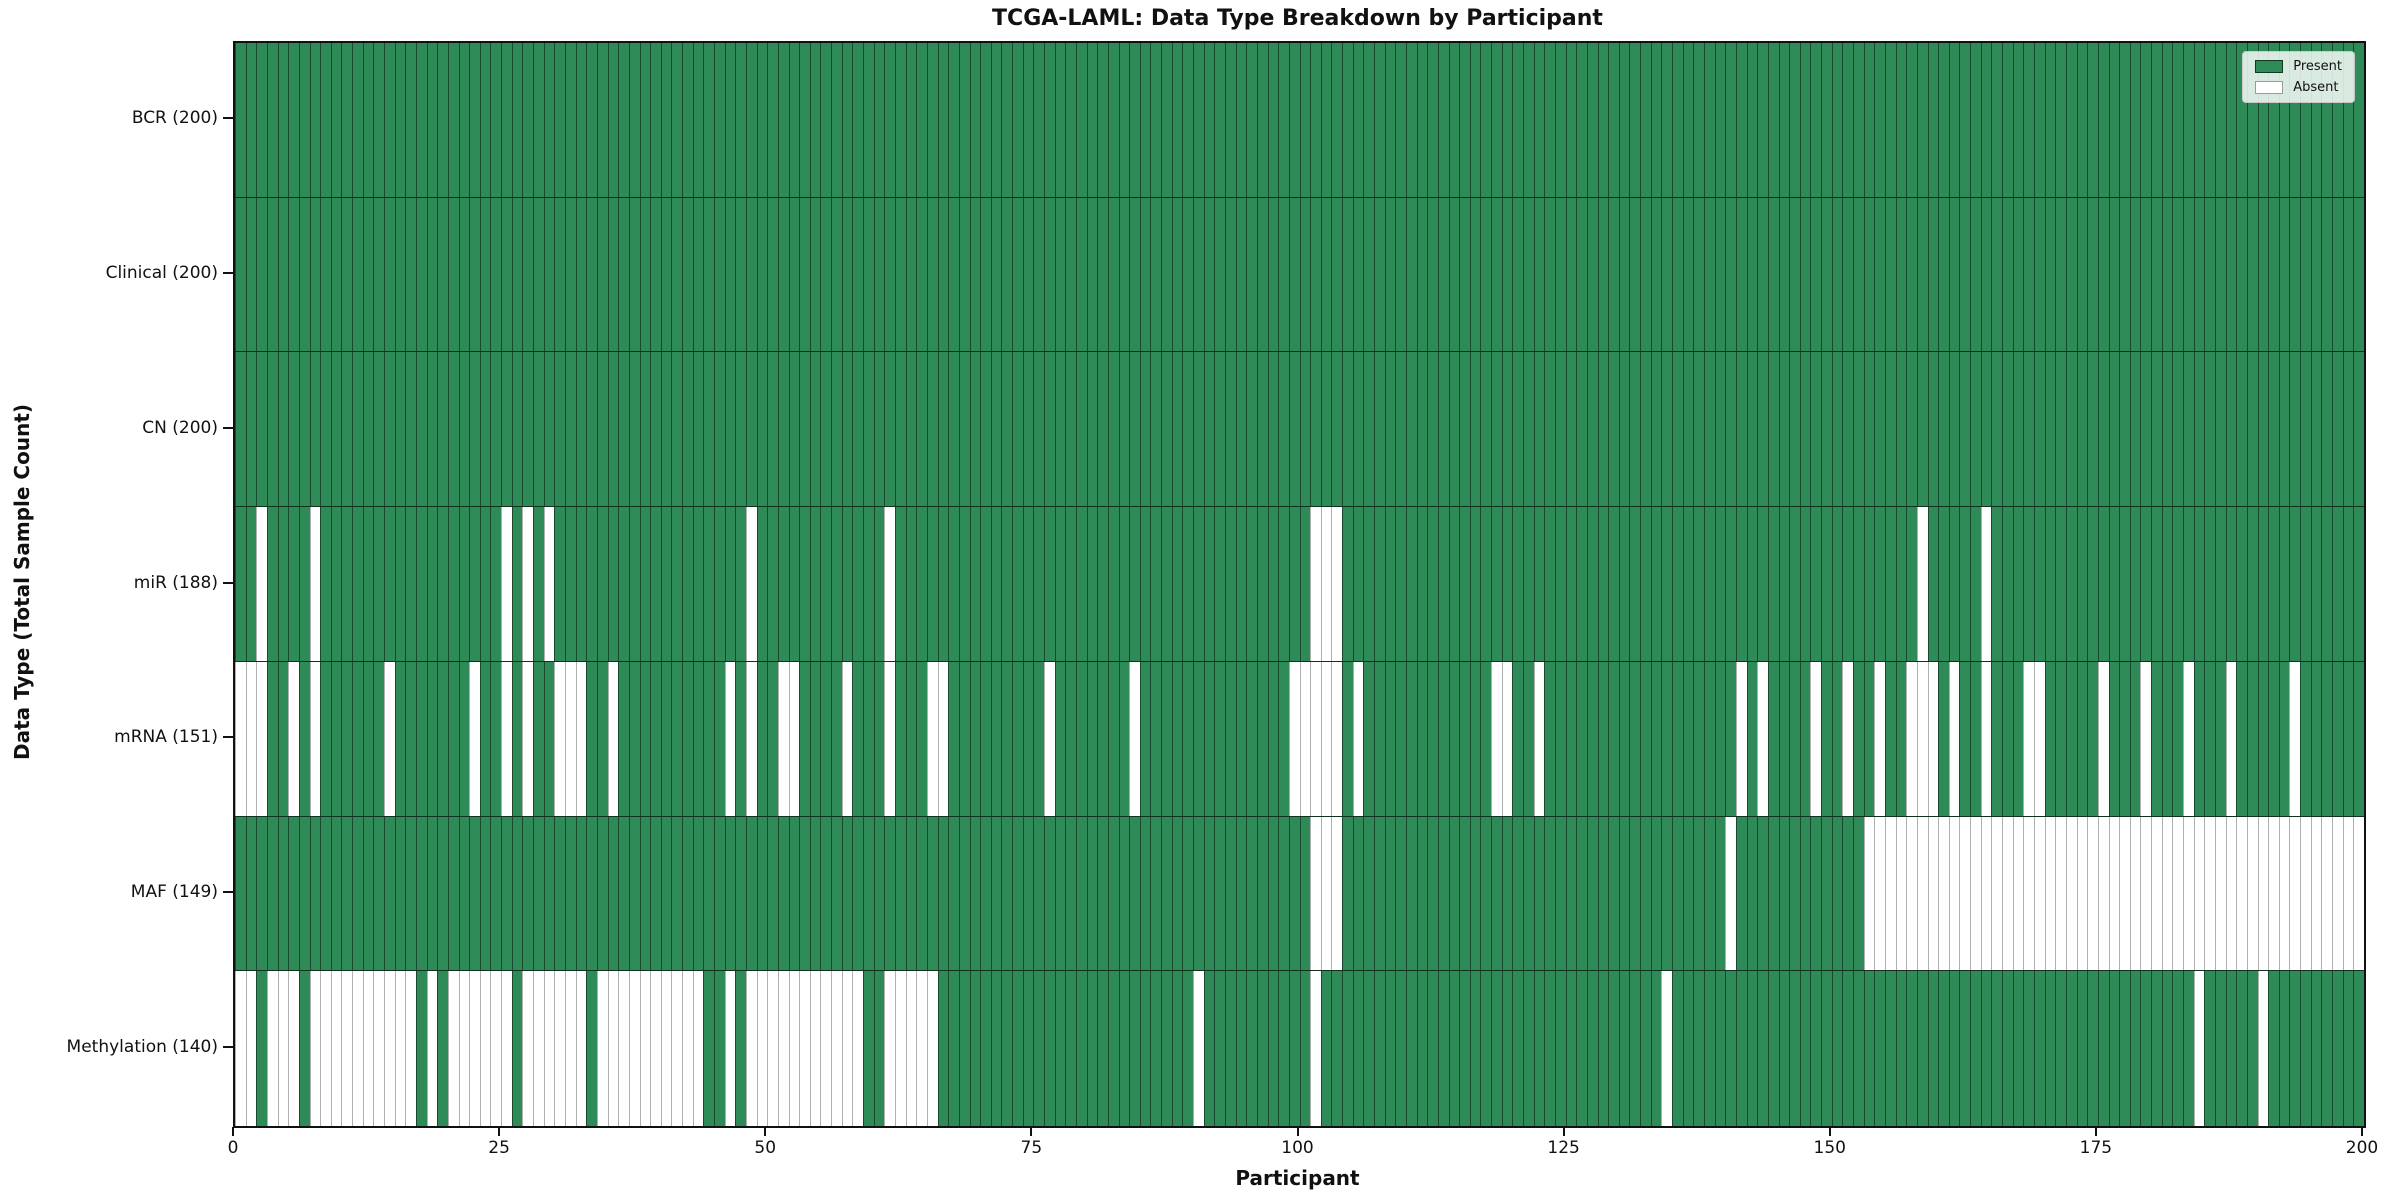 Image resolution: width=2400 pixels, height=1200 pixels. Describe the element at coordinates (1901, 738) in the screenshot. I see `cell-mRNA-p156` at that location.